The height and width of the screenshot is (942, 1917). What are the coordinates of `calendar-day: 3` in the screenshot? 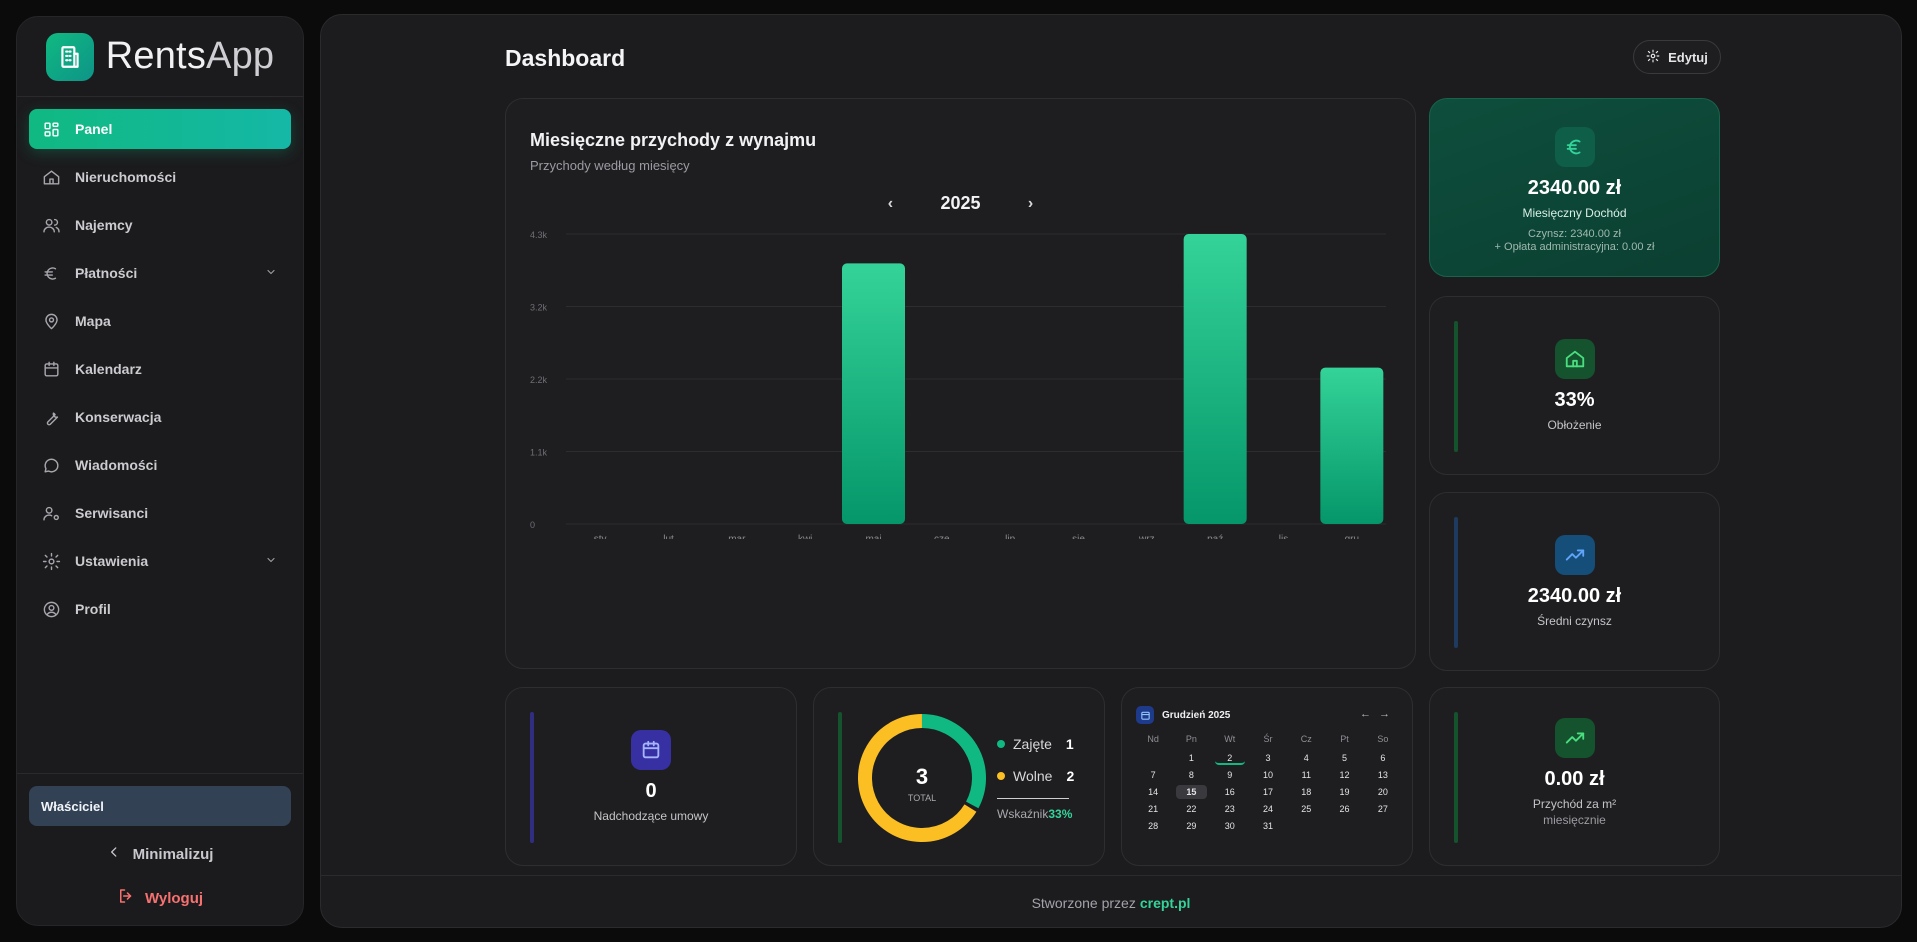 It's located at (1268, 758).